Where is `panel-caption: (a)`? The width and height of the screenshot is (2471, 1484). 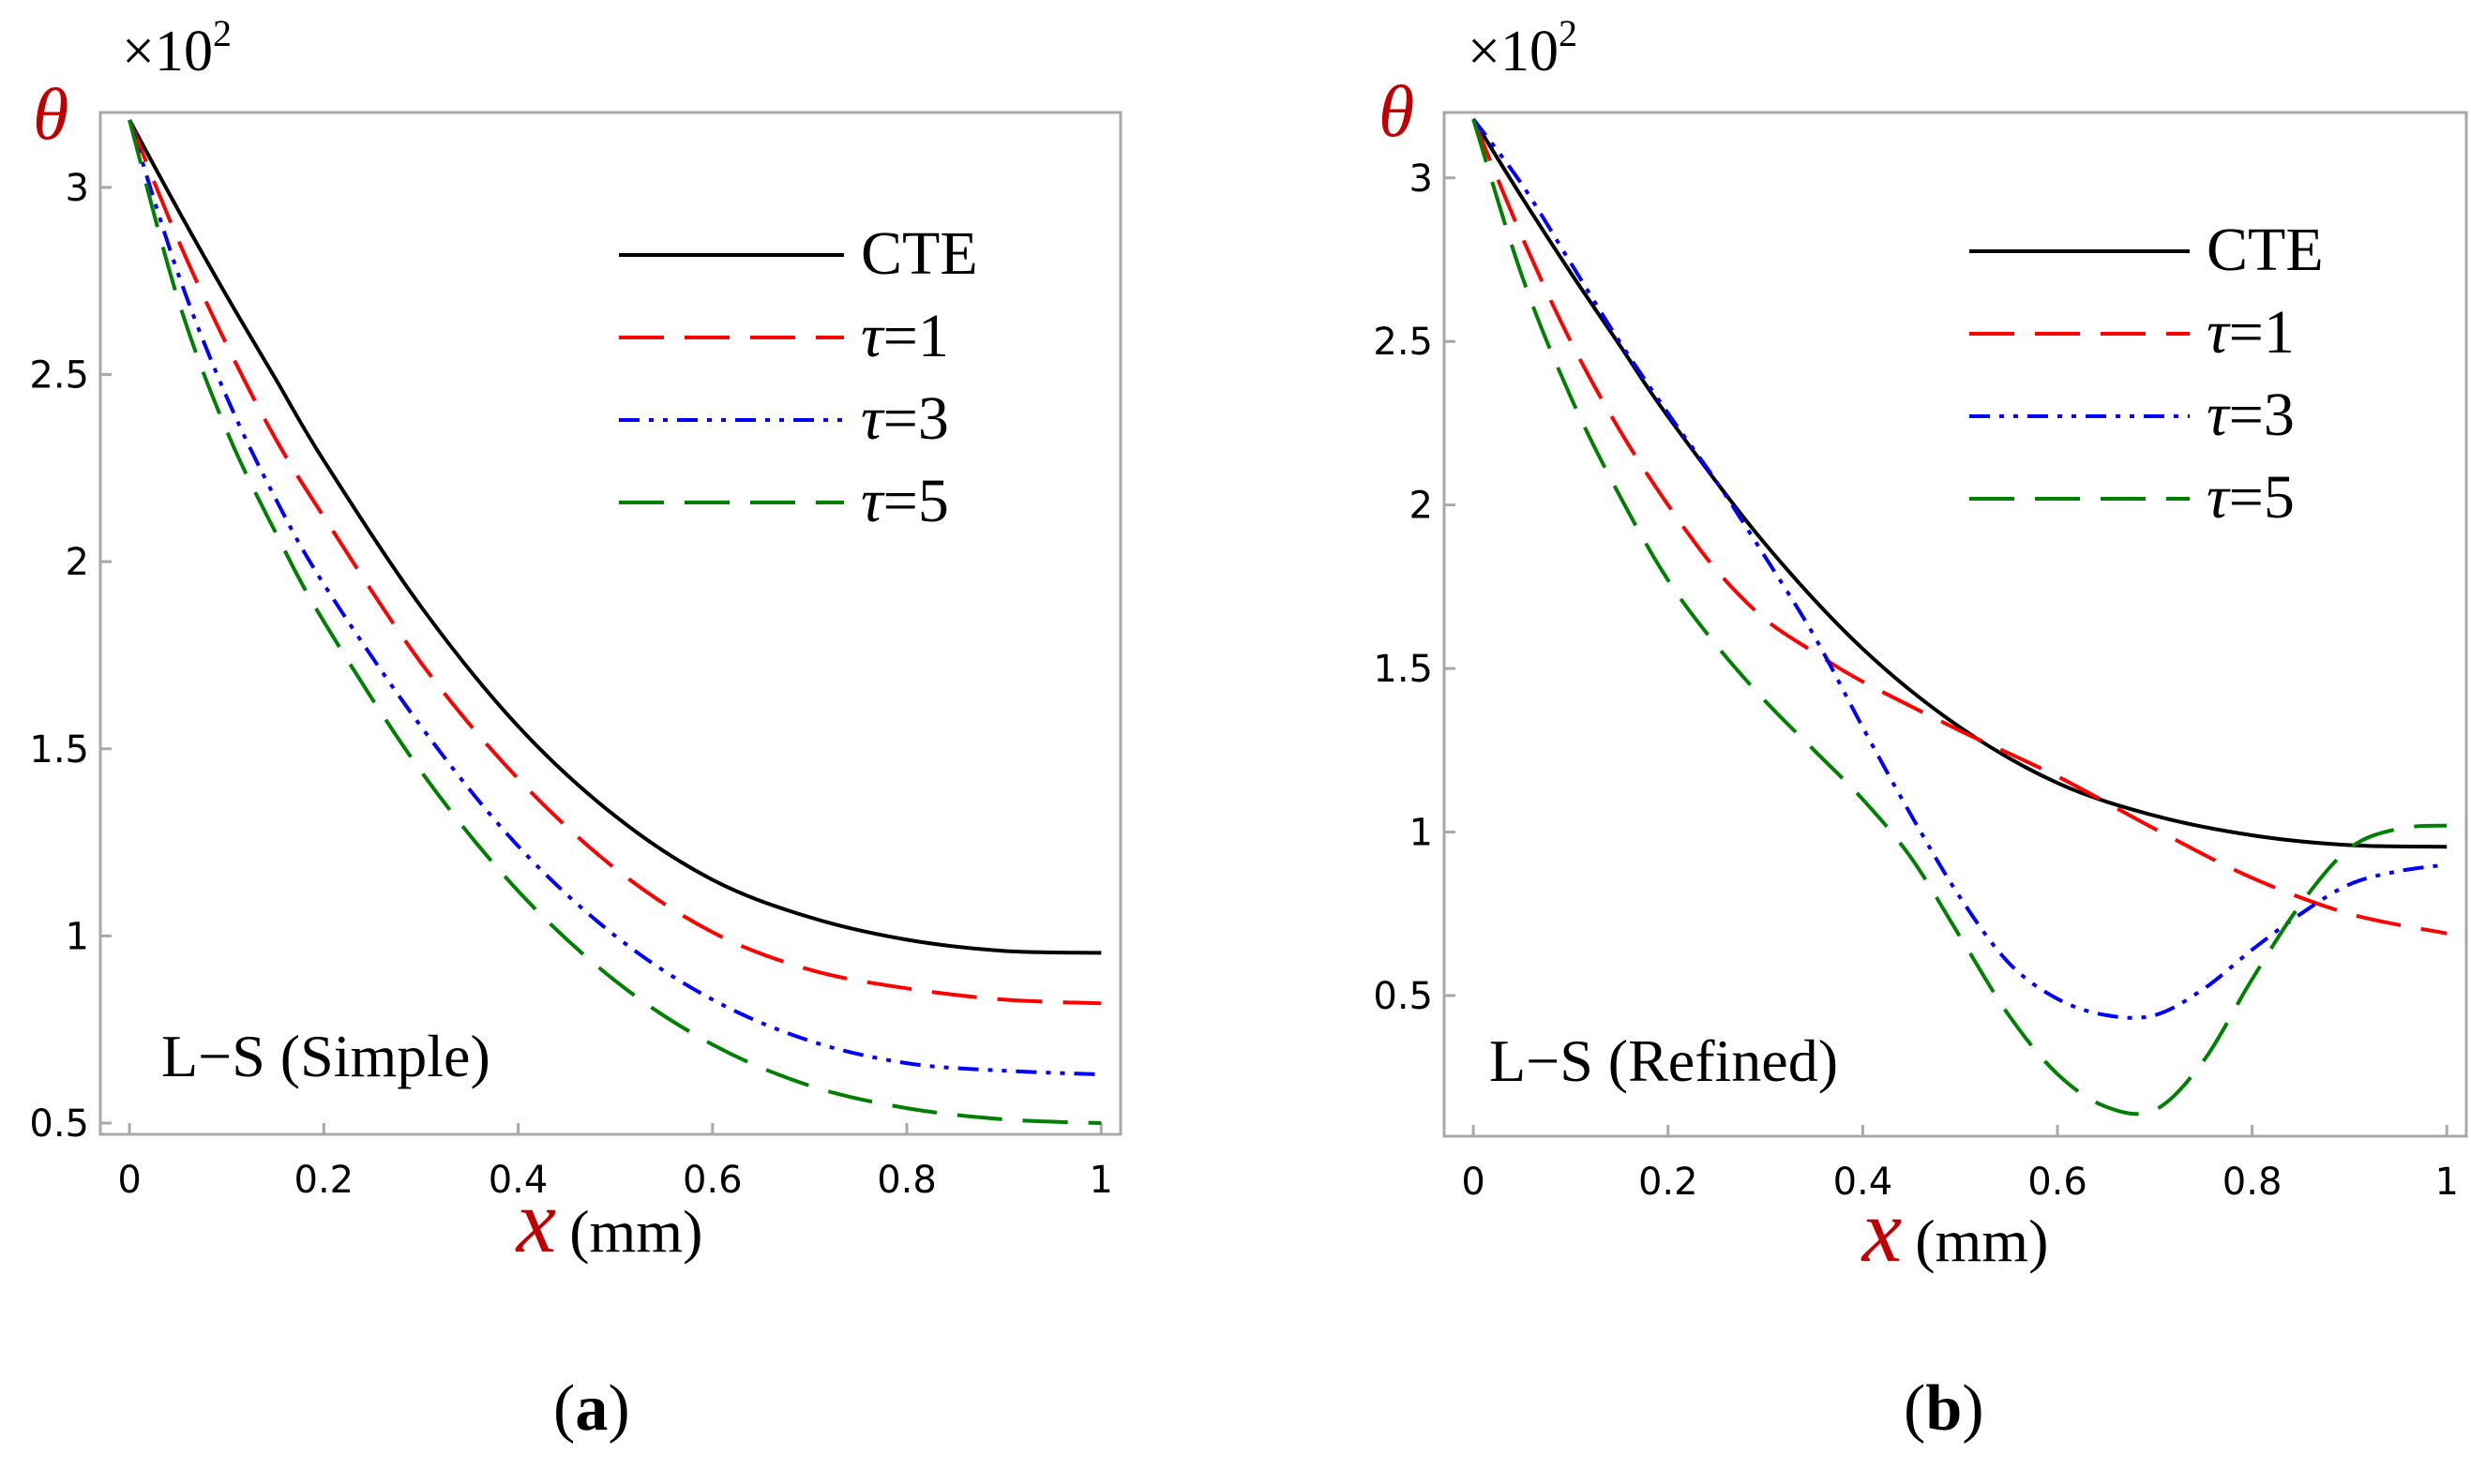 panel-caption: (a) is located at coordinates (592, 1408).